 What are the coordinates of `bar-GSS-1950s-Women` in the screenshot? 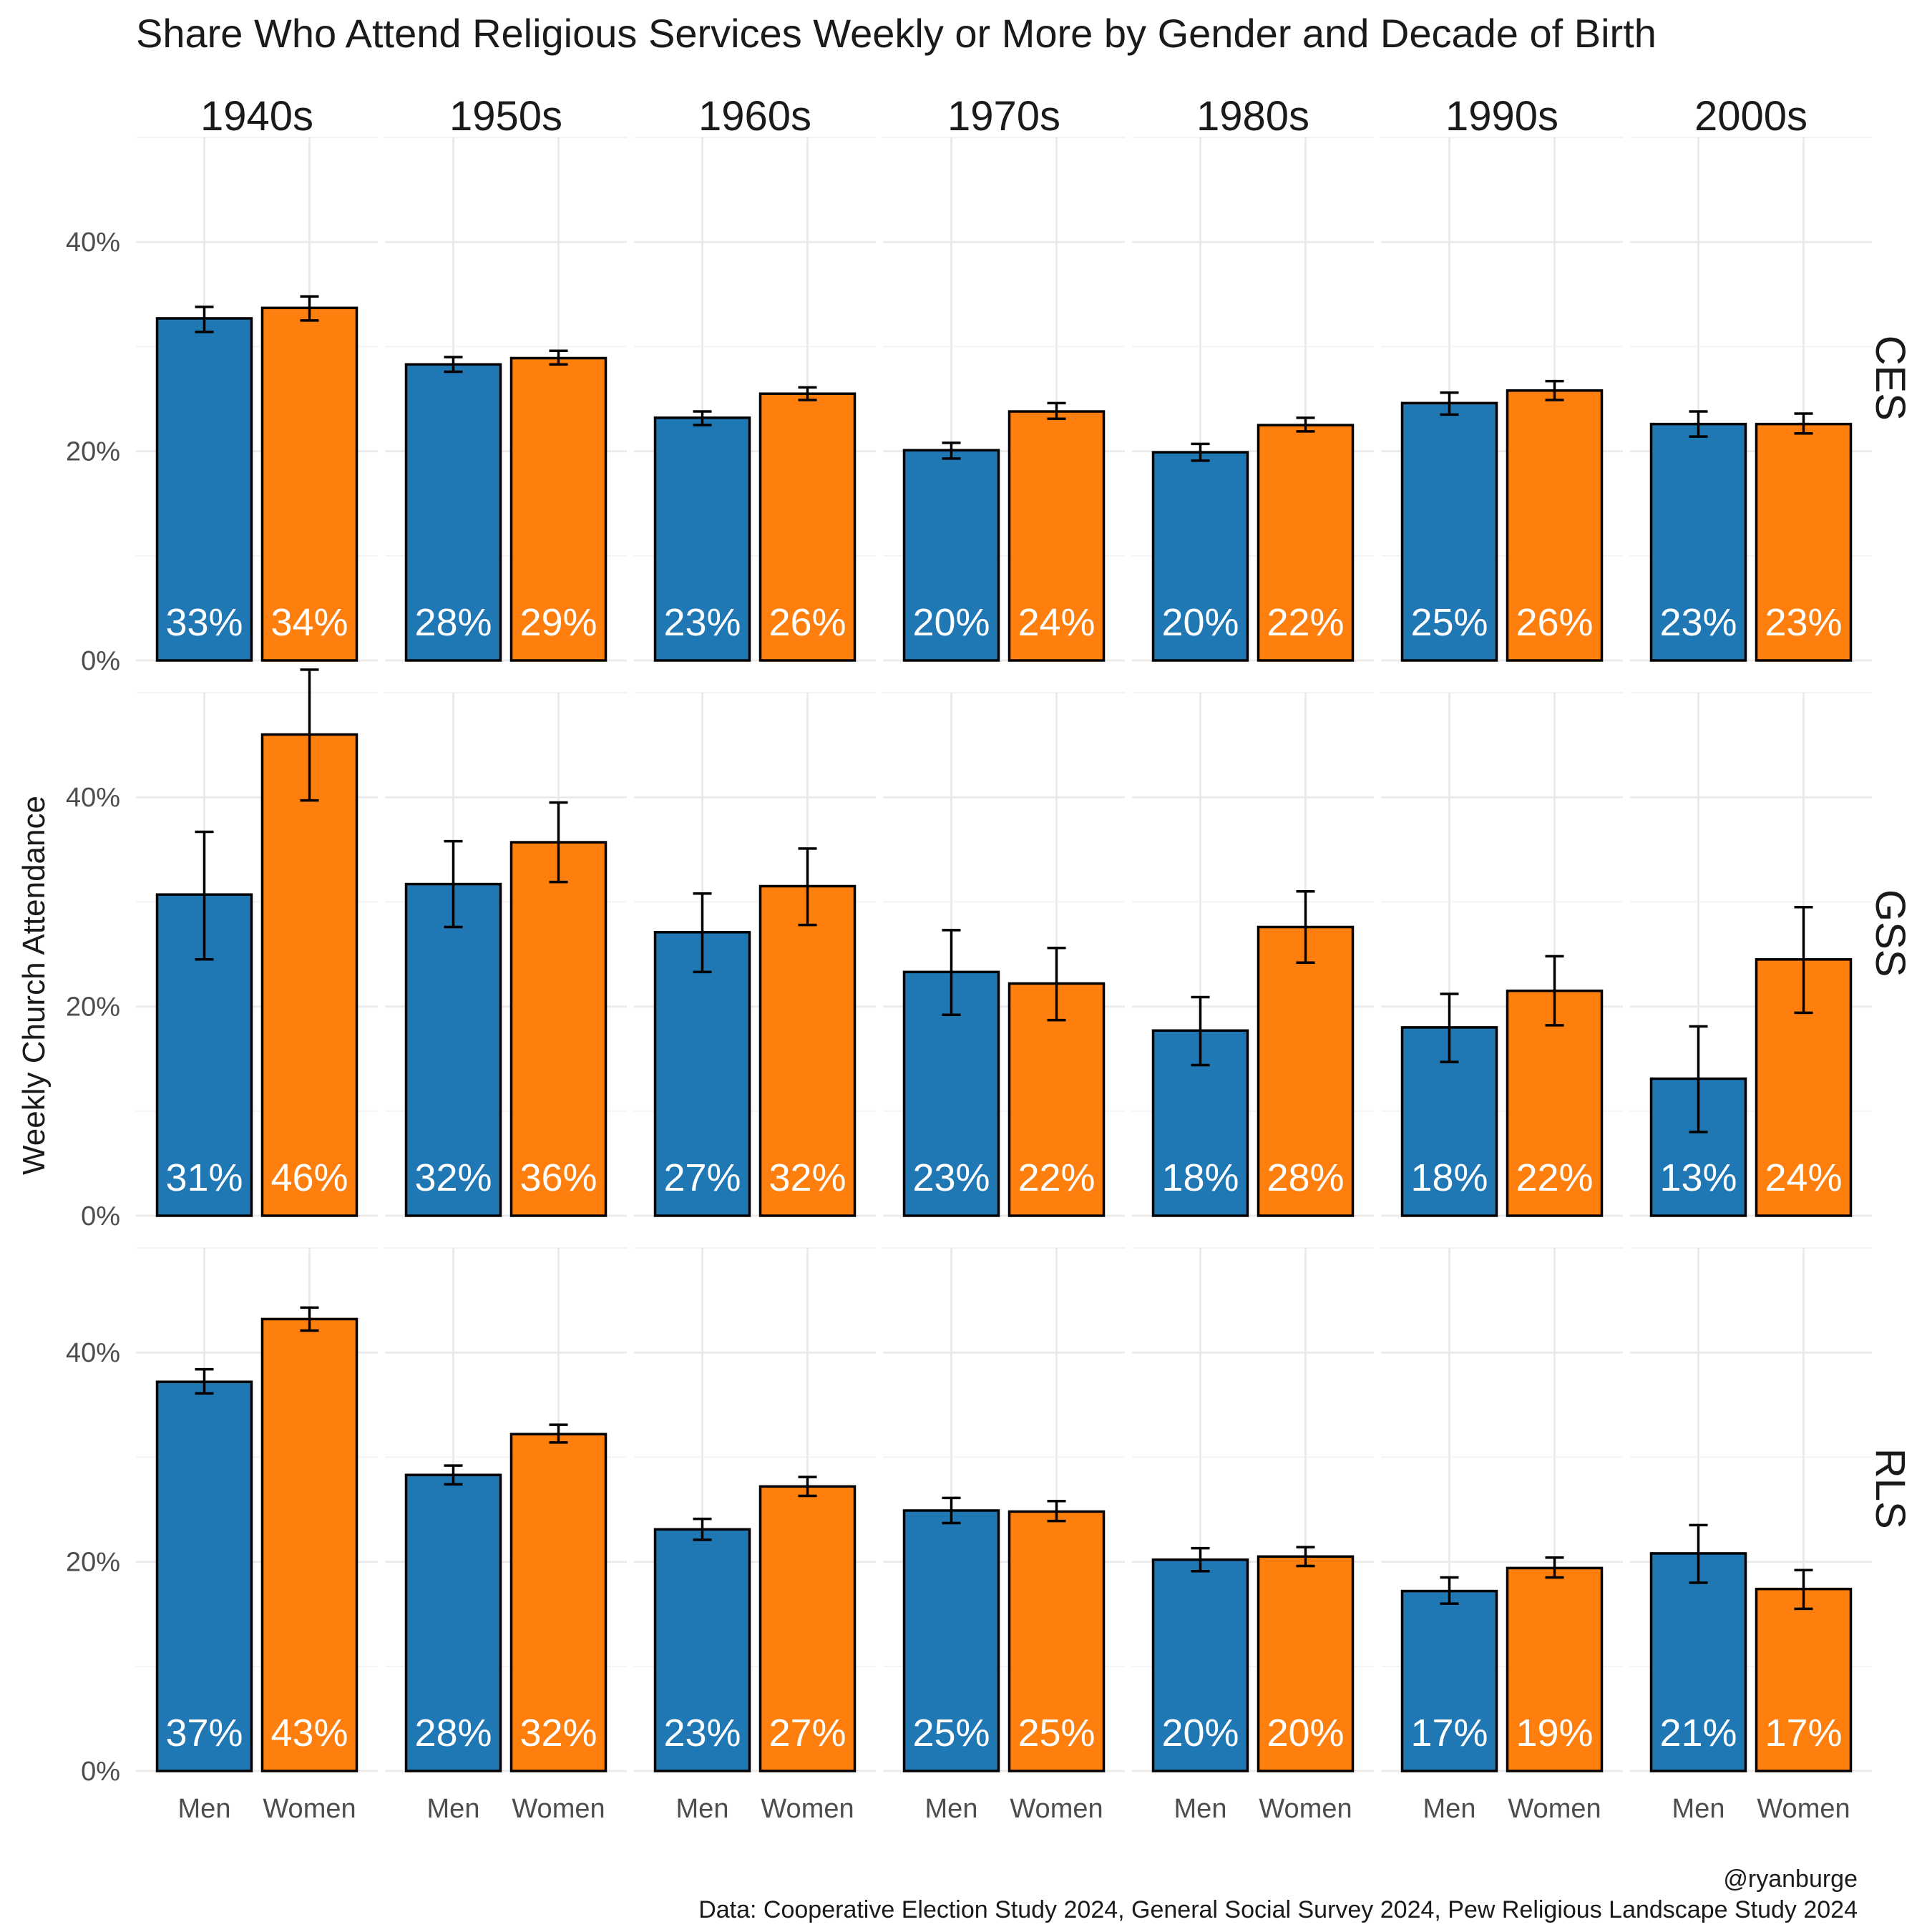 It's located at (558, 1029).